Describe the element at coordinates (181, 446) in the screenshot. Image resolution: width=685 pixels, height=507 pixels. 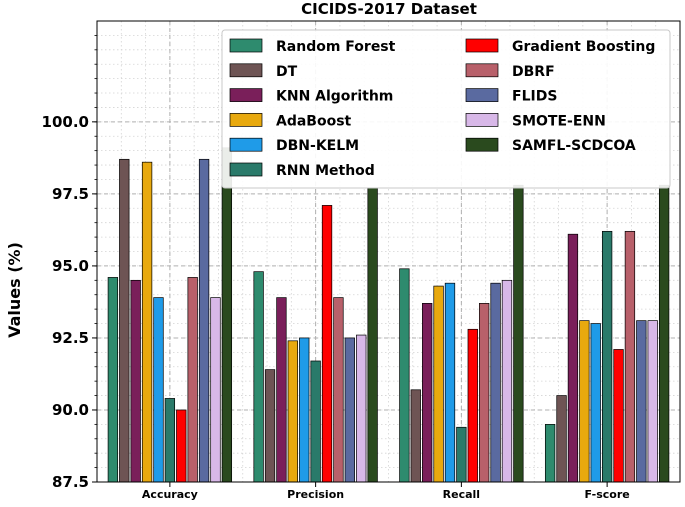
I see `bar-gradient-boosting-accuracy` at that location.